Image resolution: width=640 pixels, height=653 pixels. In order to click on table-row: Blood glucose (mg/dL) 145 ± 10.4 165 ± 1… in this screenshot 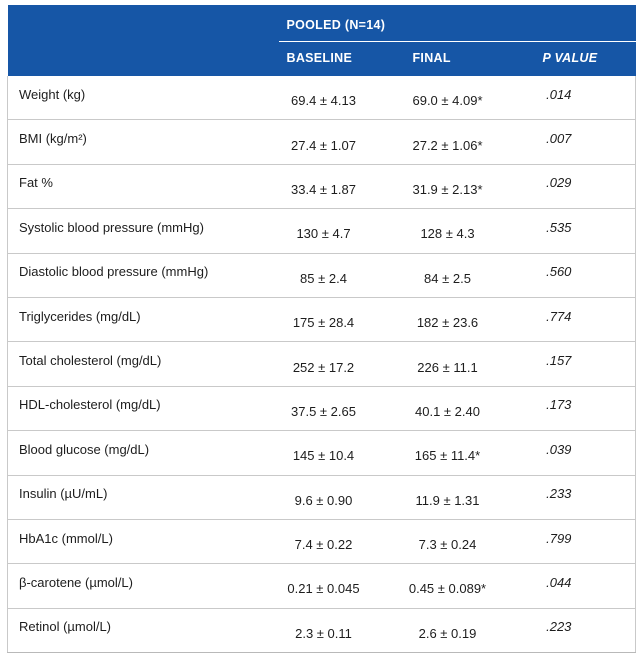, I will do `click(322, 453)`.